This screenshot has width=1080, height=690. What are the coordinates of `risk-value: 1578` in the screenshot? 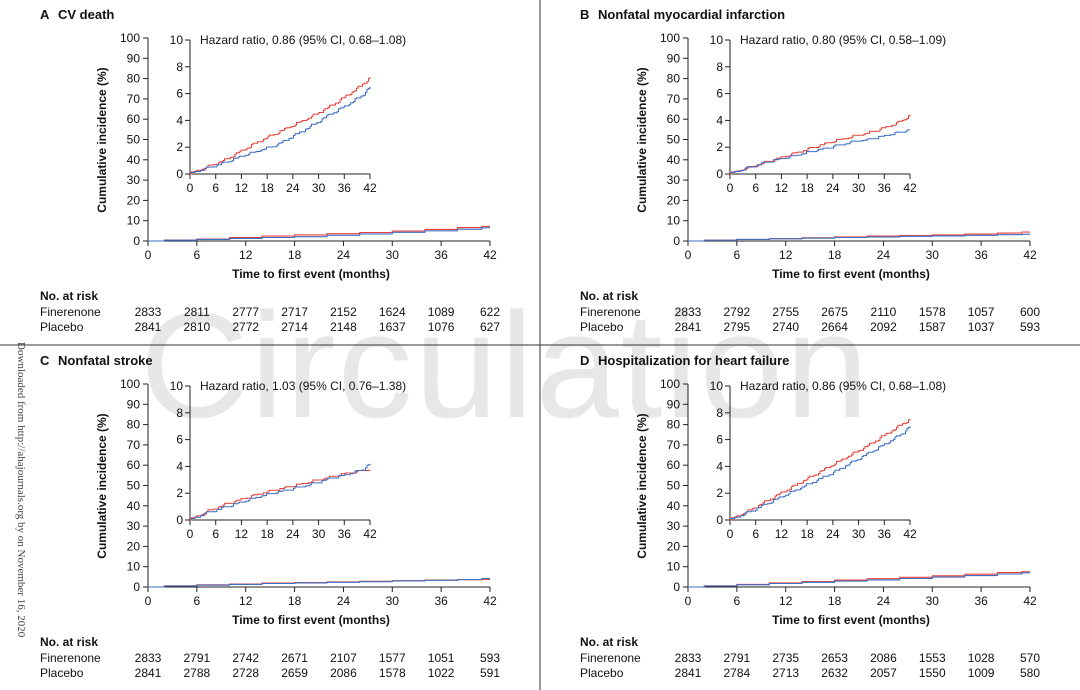 It's located at (392, 673).